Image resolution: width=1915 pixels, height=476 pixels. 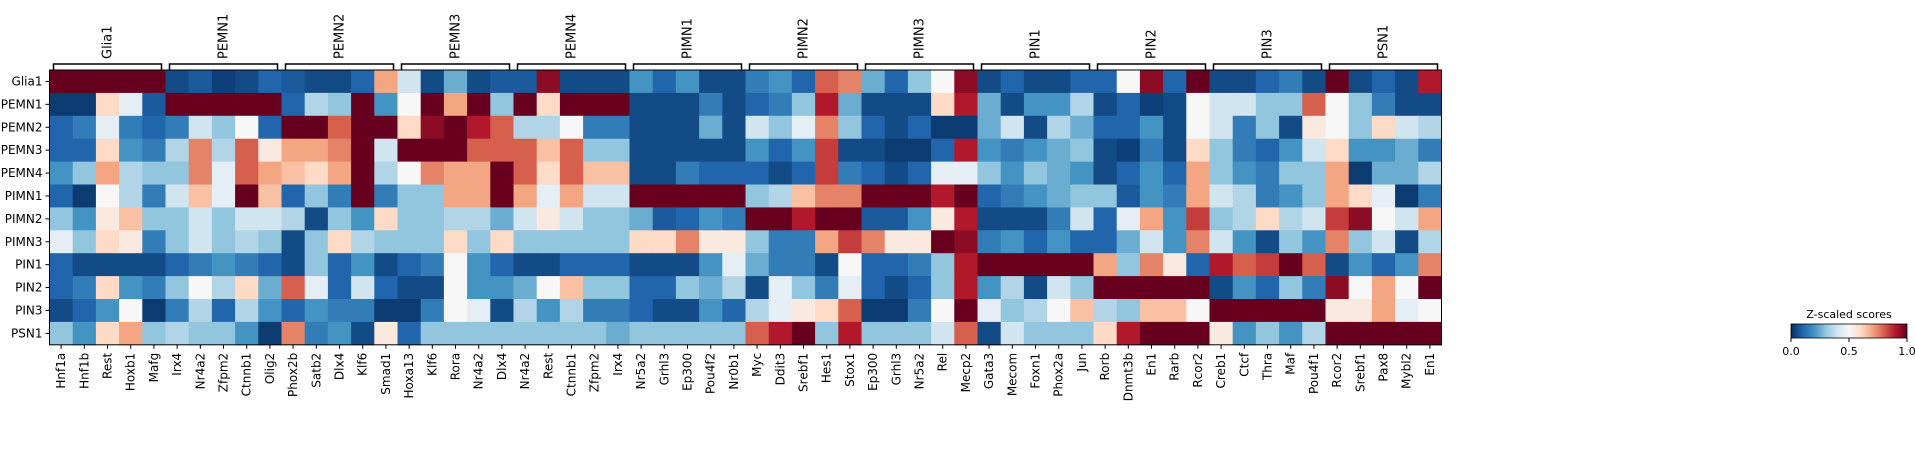 What do you see at coordinates (1906, 351) in the screenshot?
I see `colorbar-tick-max: 1.0` at bounding box center [1906, 351].